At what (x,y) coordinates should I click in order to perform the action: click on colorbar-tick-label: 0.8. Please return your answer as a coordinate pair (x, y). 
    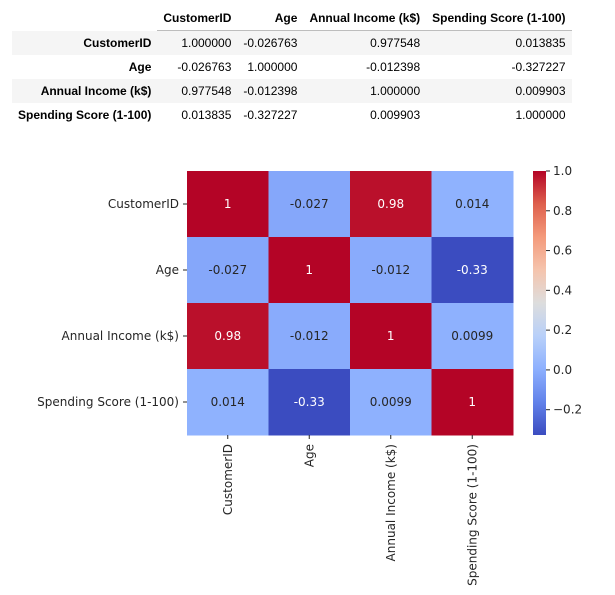
    Looking at the image, I should click on (562, 211).